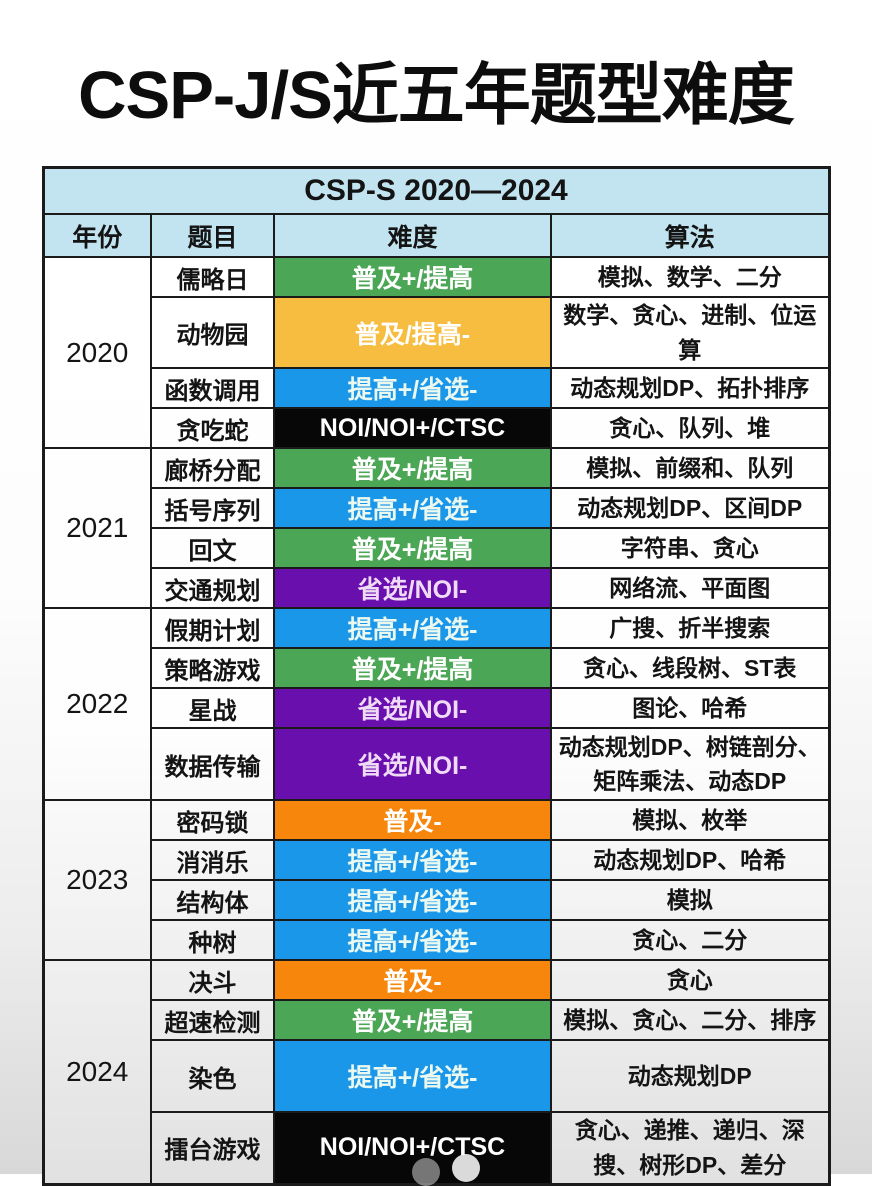 Image resolution: width=872 pixels, height=1186 pixels. What do you see at coordinates (97, 880) in the screenshot?
I see `year-cell: 2023` at bounding box center [97, 880].